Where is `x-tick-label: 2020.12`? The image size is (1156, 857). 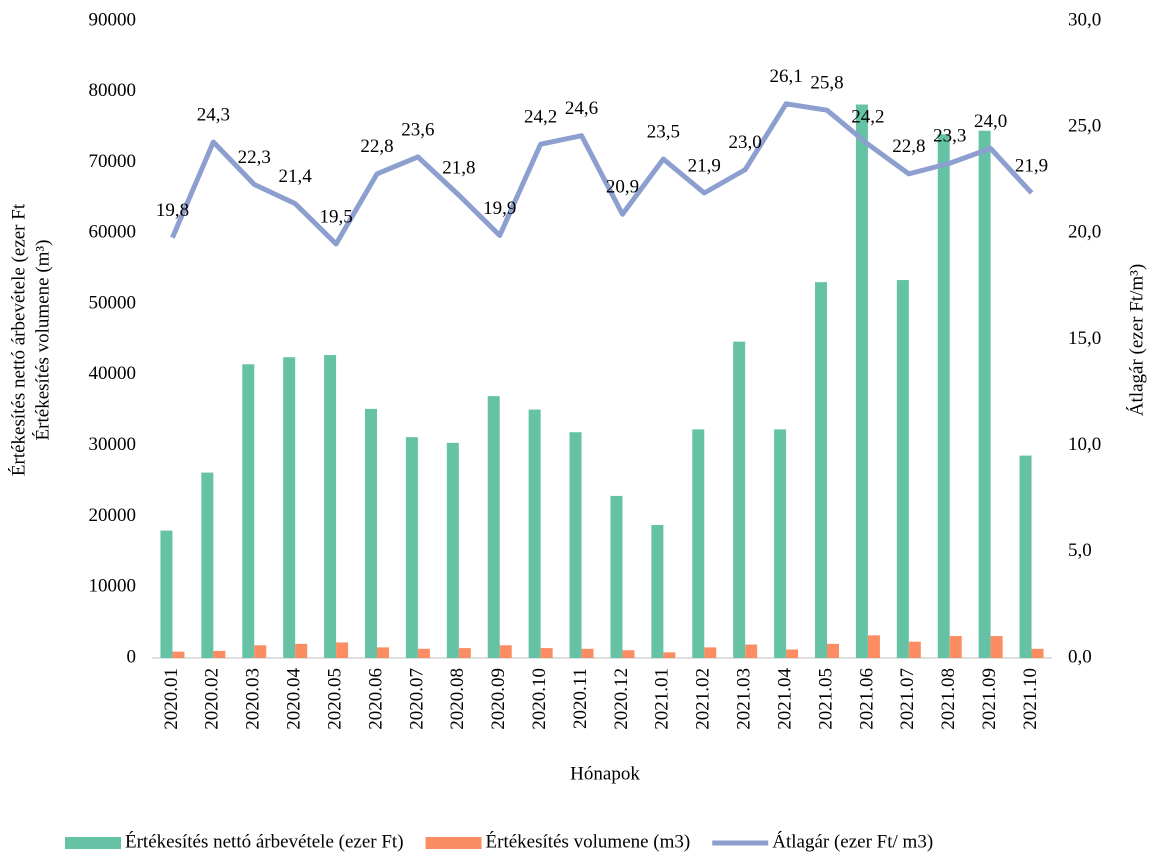 x-tick-label: 2020.12 is located at coordinates (621, 699).